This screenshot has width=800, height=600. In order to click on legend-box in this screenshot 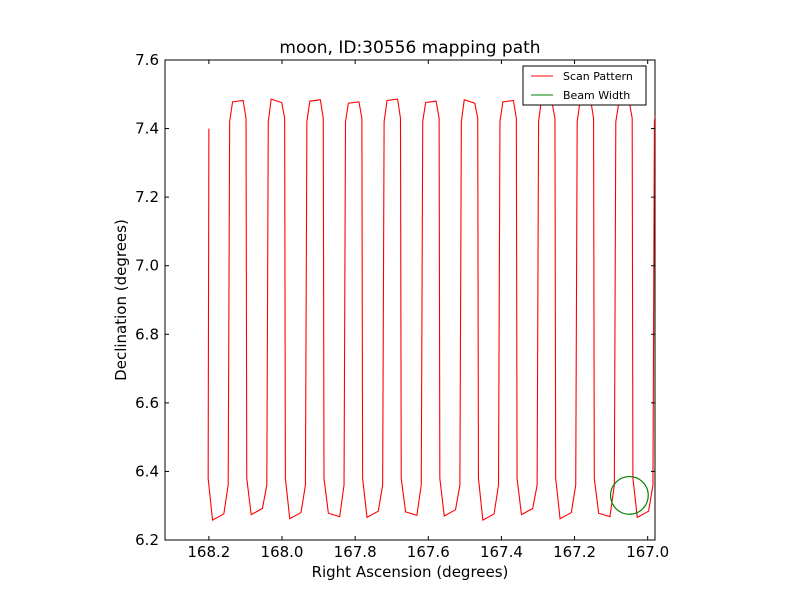, I will do `click(584, 85)`.